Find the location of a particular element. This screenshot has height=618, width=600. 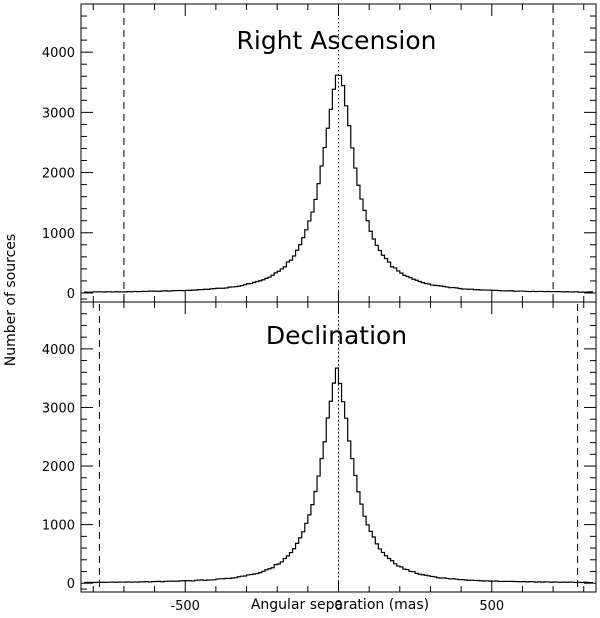

panel-title: Declination is located at coordinates (336, 335).